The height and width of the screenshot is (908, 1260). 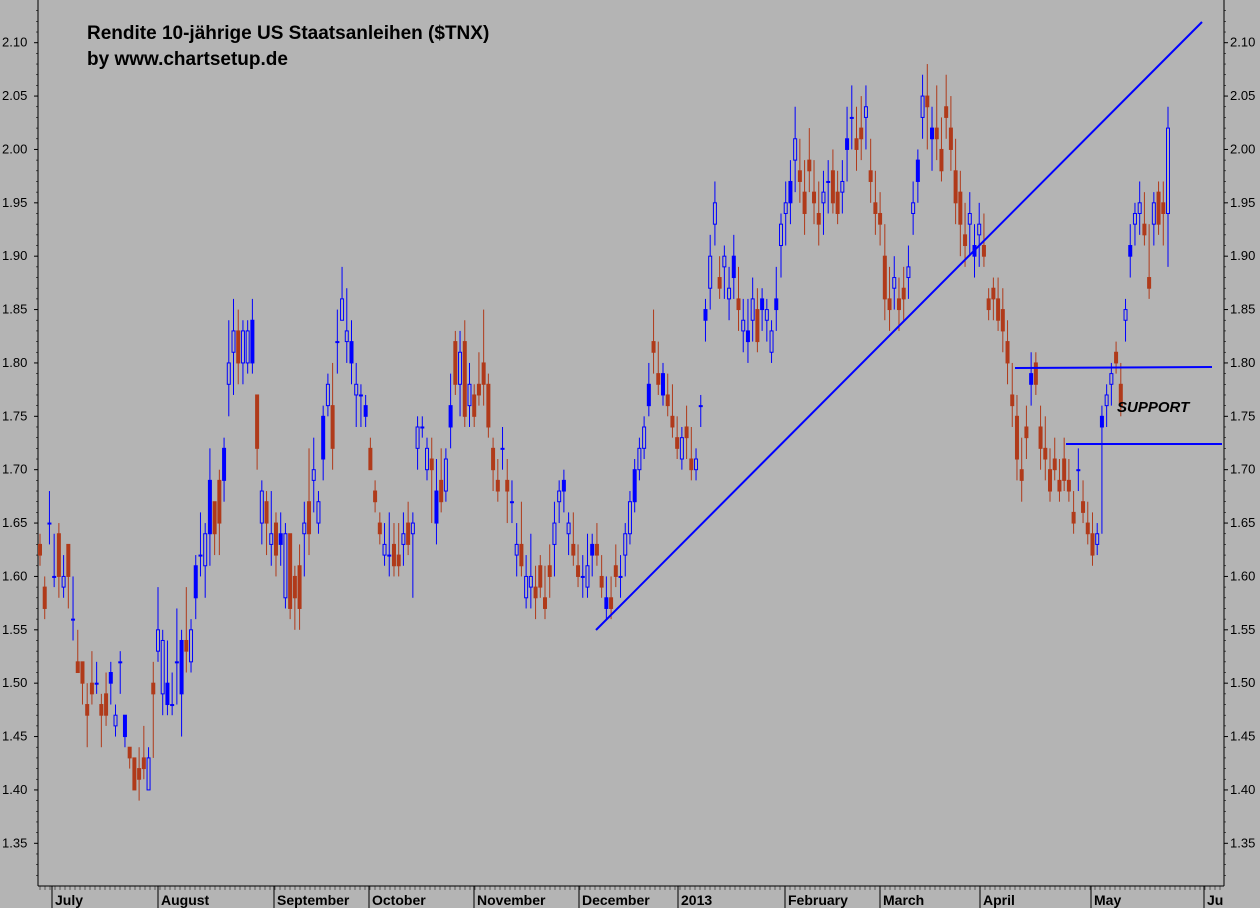 What do you see at coordinates (903, 900) in the screenshot?
I see `x-month-label: March` at bounding box center [903, 900].